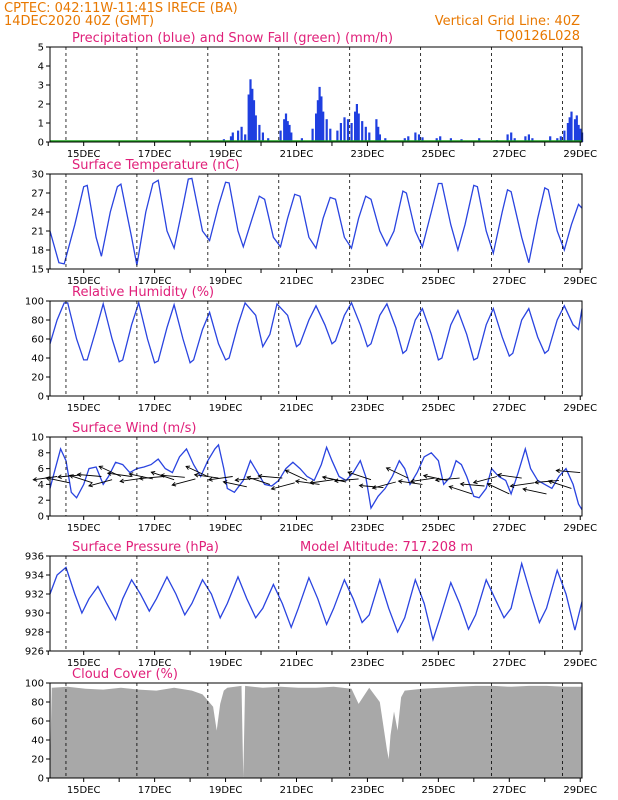  I want to click on header-date: 14DEC2020 40Z (GMT), so click(79, 21).